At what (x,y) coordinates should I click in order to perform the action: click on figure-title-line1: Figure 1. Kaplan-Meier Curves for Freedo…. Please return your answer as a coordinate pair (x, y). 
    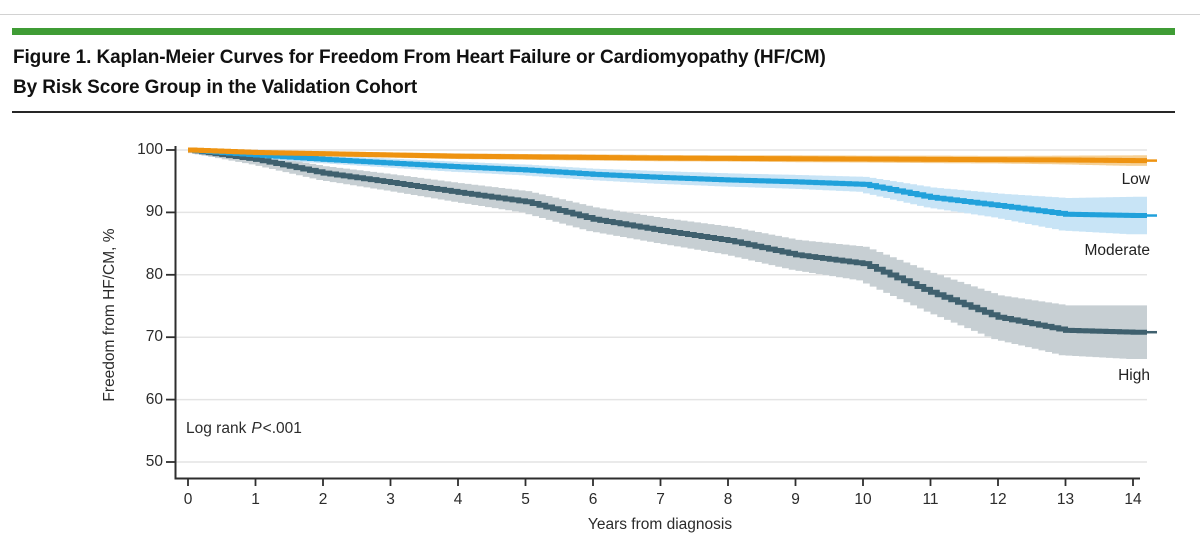
    Looking at the image, I should click on (419, 57).